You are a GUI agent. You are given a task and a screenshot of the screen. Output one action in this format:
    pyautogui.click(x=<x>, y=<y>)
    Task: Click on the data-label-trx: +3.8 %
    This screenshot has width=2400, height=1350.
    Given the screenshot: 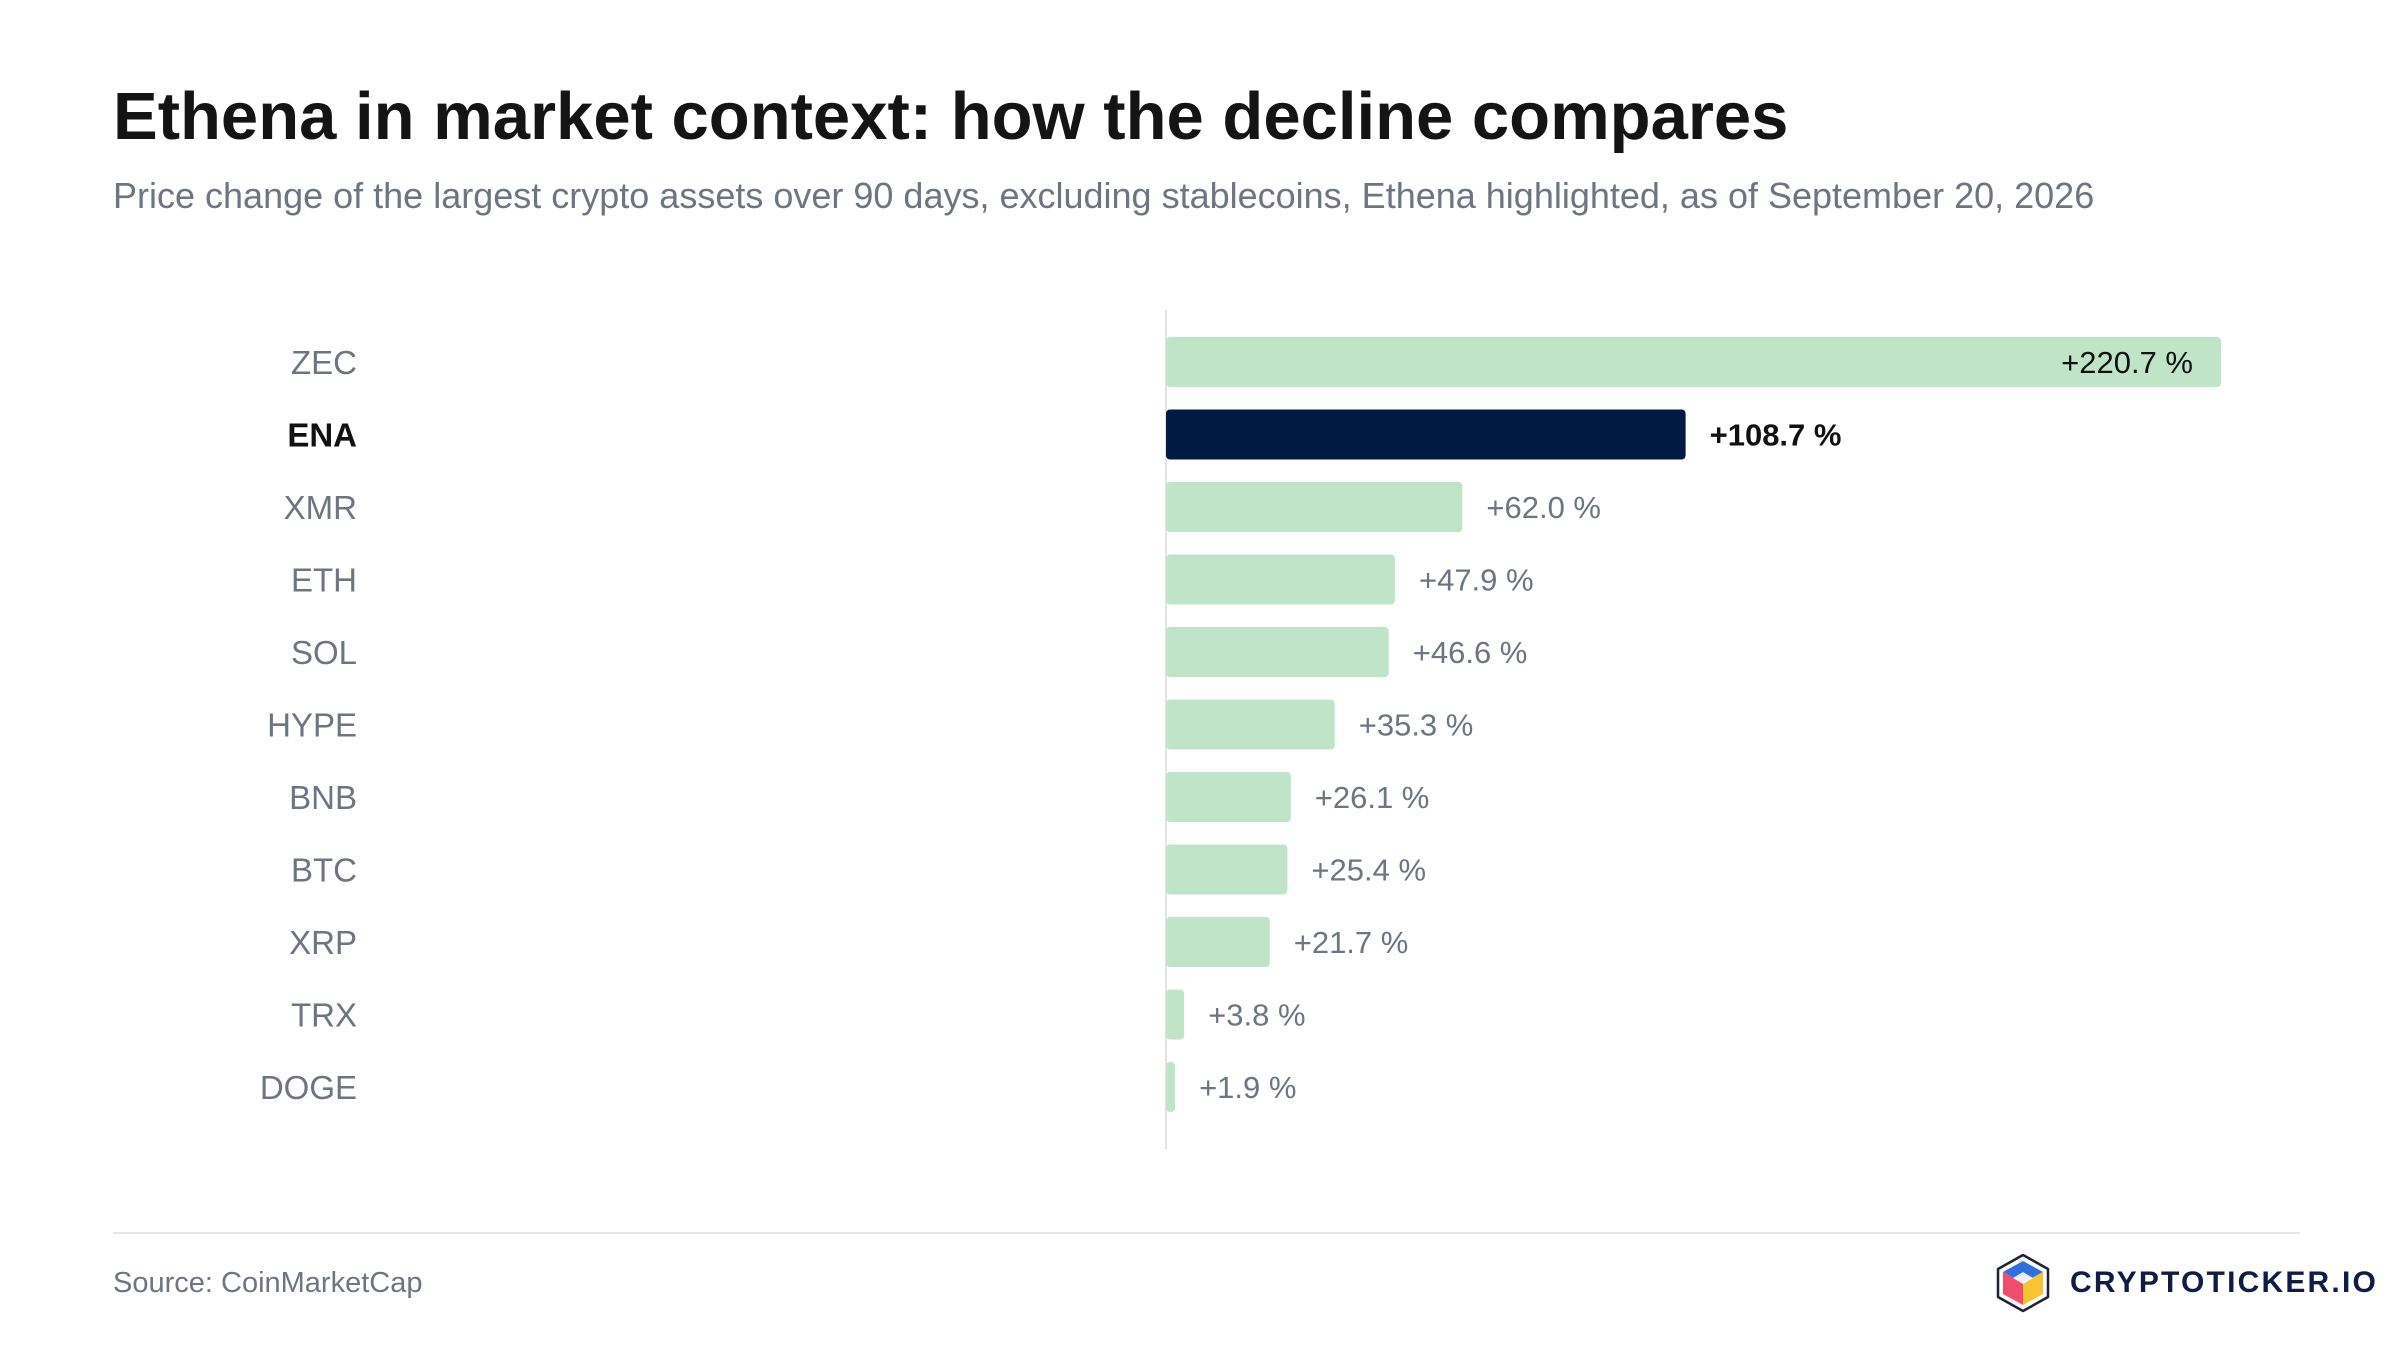 What is the action you would take?
    pyautogui.click(x=1256, y=1015)
    